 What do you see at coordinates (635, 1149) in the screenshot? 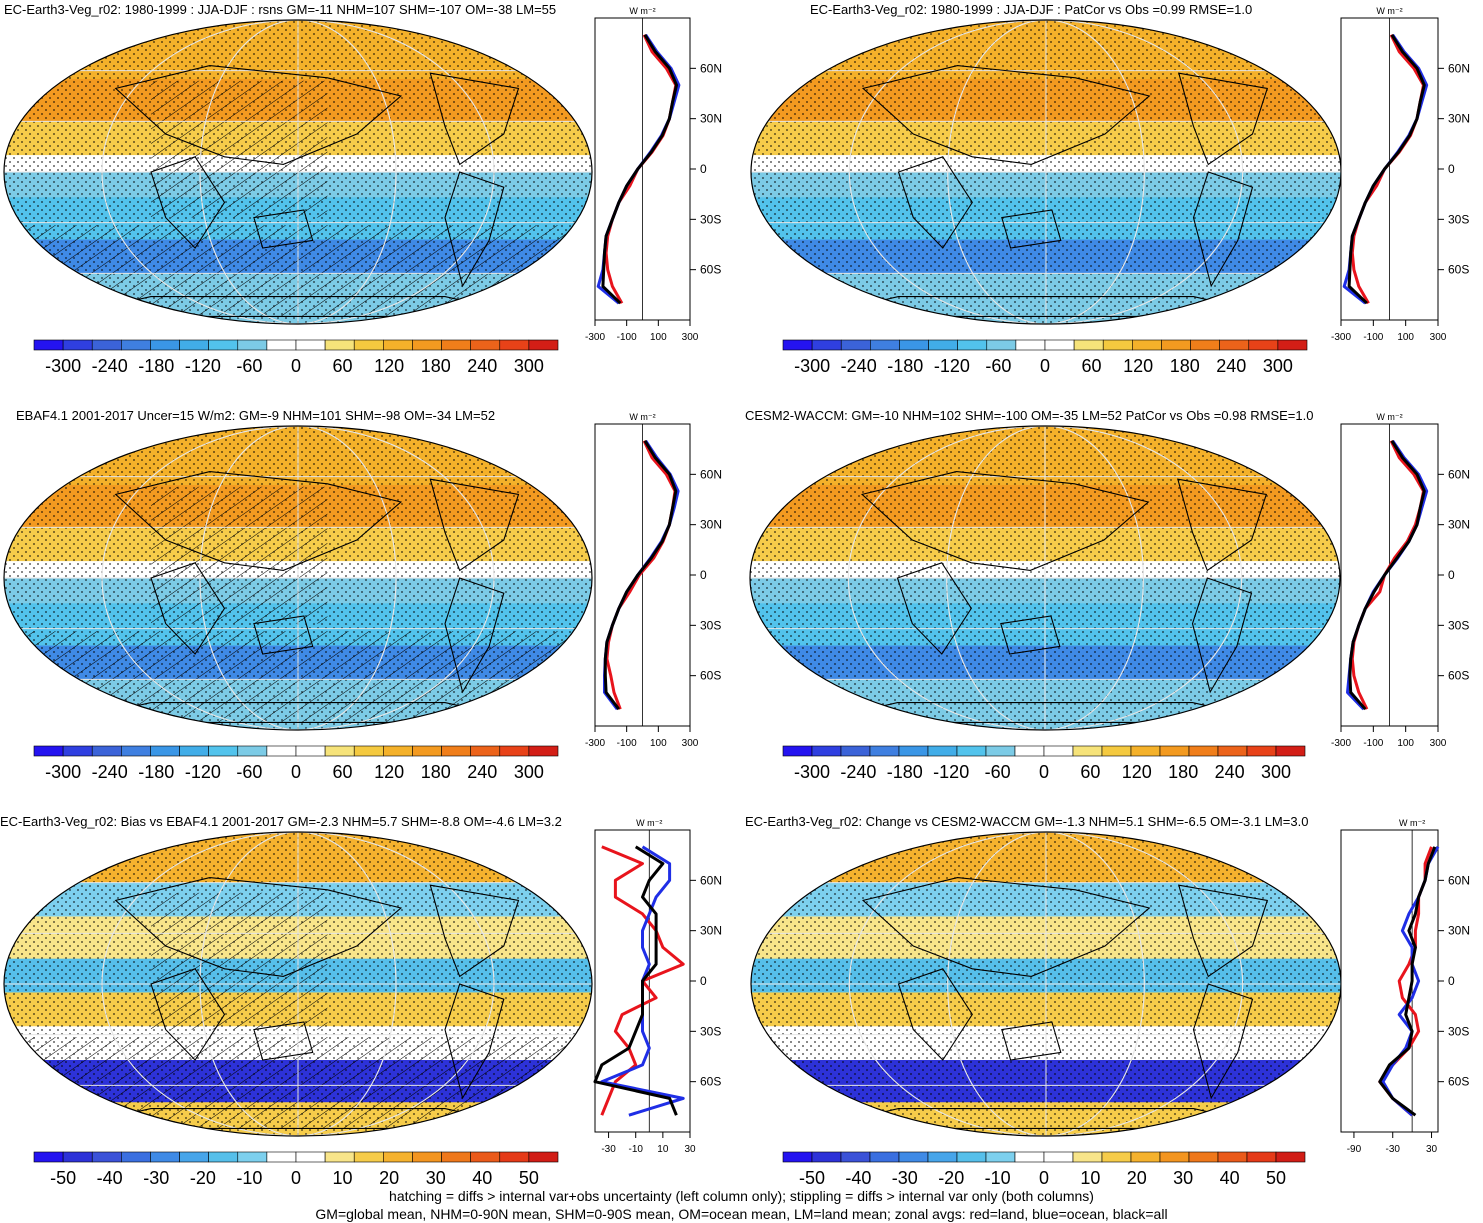
I see `zonal-x-tick-label: -10` at bounding box center [635, 1149].